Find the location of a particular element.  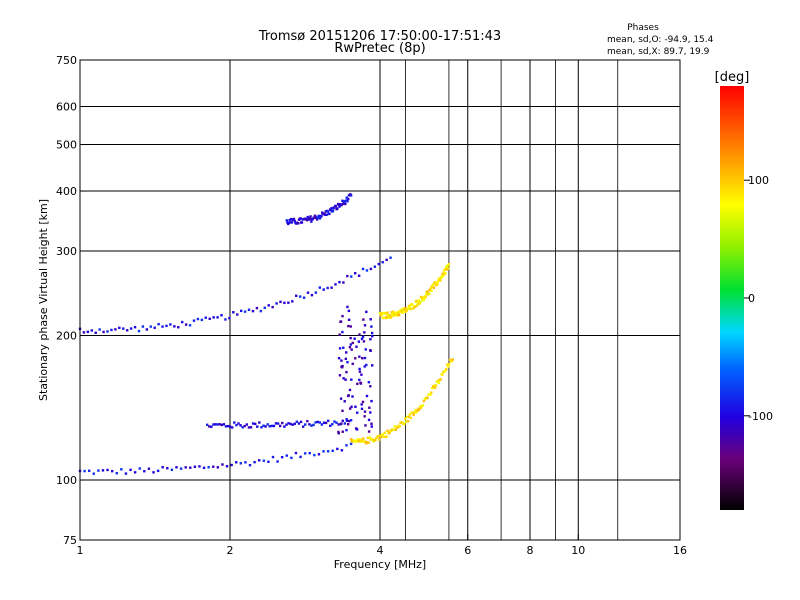

x-axis-label: Frequency [MHz] is located at coordinates (380, 564).